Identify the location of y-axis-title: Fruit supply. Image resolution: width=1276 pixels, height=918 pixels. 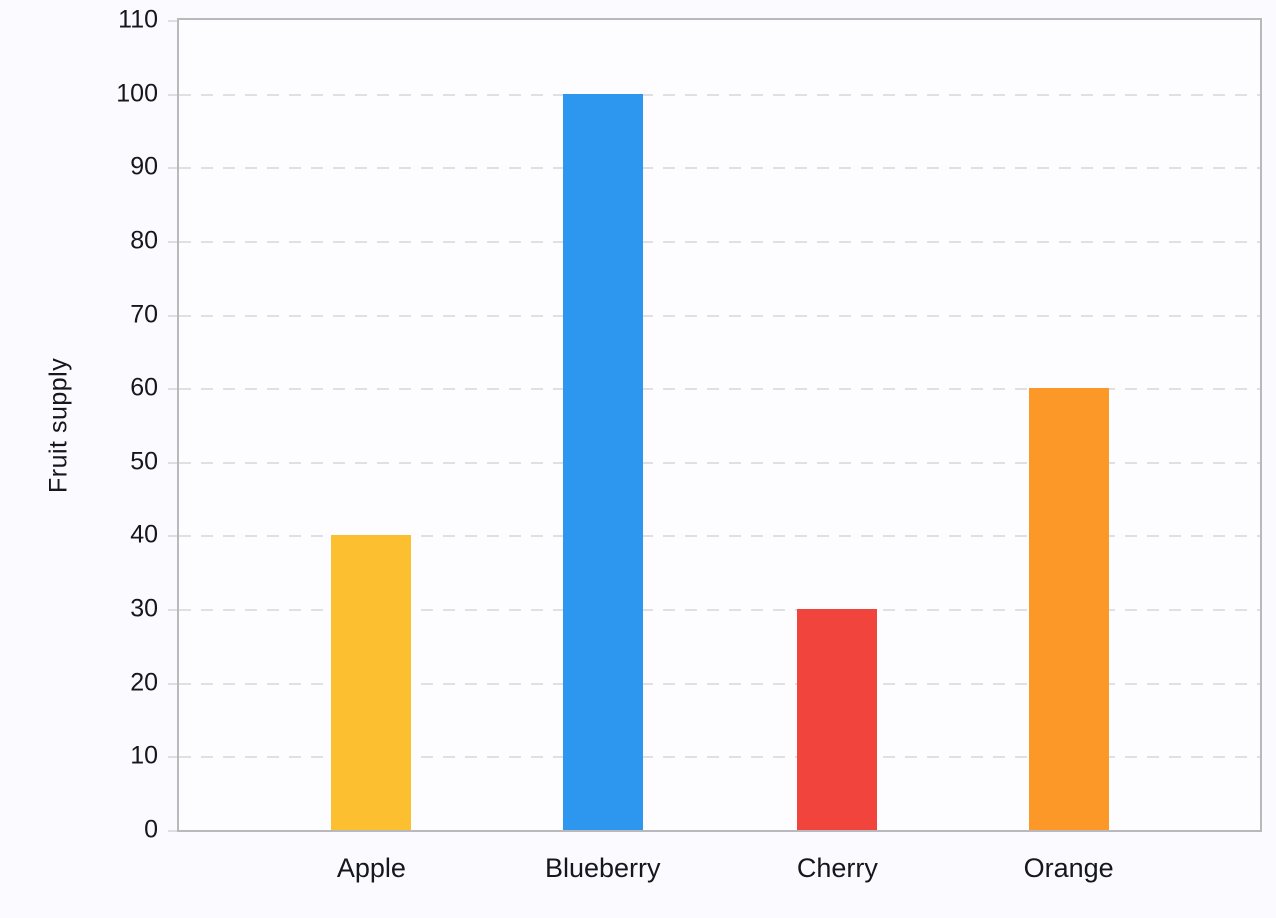
(58, 425).